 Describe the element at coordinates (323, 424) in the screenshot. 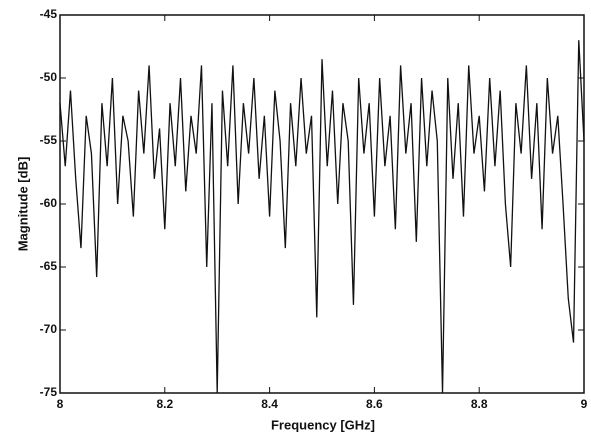

I see `x-axis-label: Frequency [GHz]` at that location.